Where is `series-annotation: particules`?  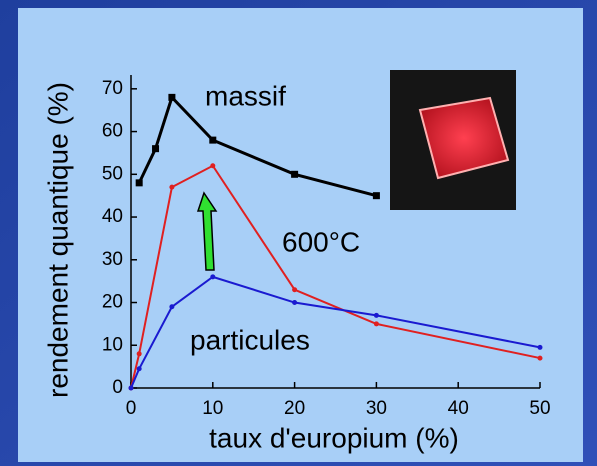
series-annotation: particules is located at coordinates (250, 339).